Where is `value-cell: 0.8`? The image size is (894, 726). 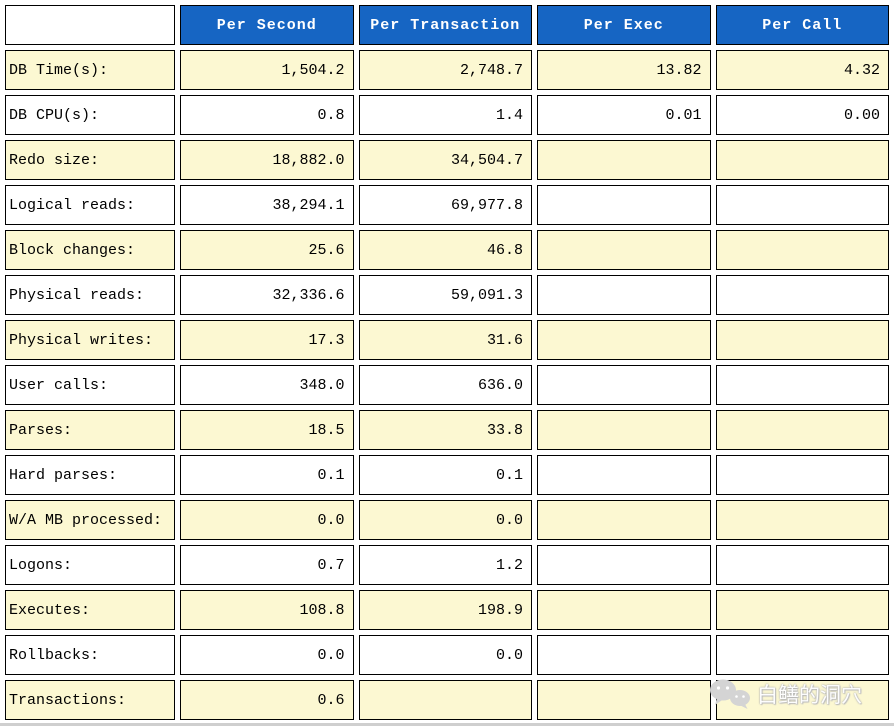 value-cell: 0.8 is located at coordinates (267, 115).